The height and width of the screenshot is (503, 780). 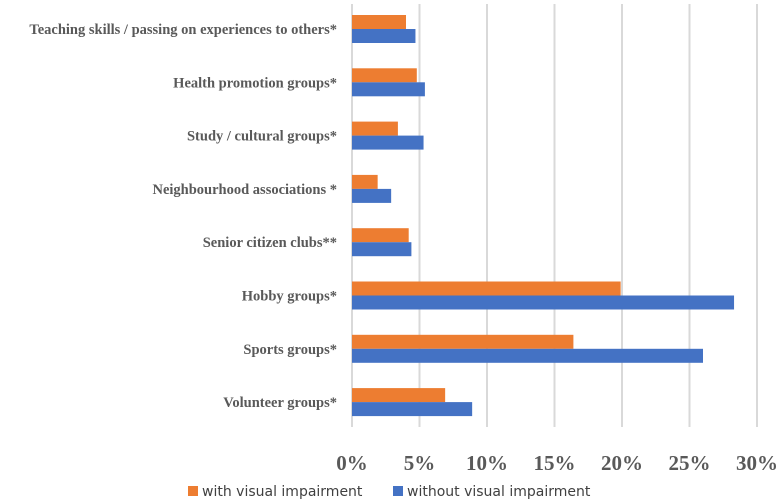 I want to click on category-label: Neighbourhood associations *, so click(x=244, y=190).